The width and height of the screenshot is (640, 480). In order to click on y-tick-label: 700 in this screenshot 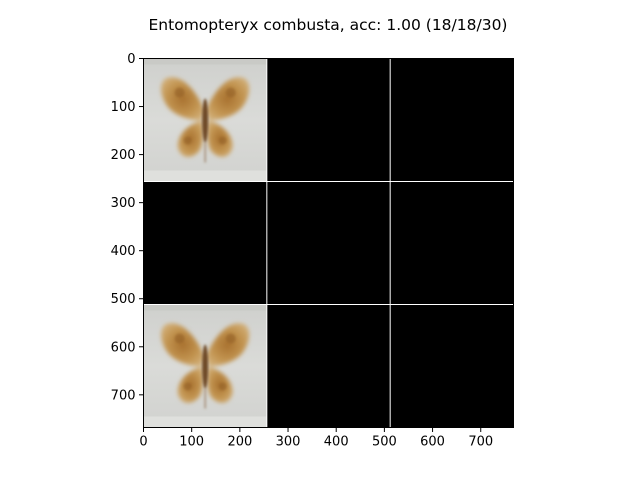, I will do `click(123, 395)`.